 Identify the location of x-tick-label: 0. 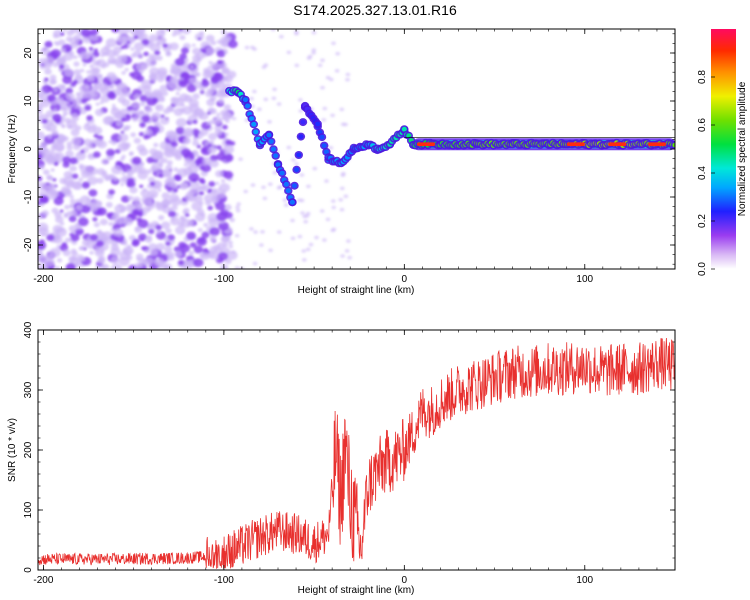
(405, 279).